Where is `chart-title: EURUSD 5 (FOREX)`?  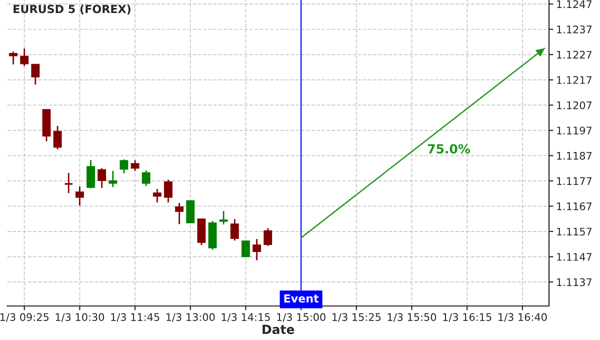 chart-title: EURUSD 5 (FOREX) is located at coordinates (72, 9).